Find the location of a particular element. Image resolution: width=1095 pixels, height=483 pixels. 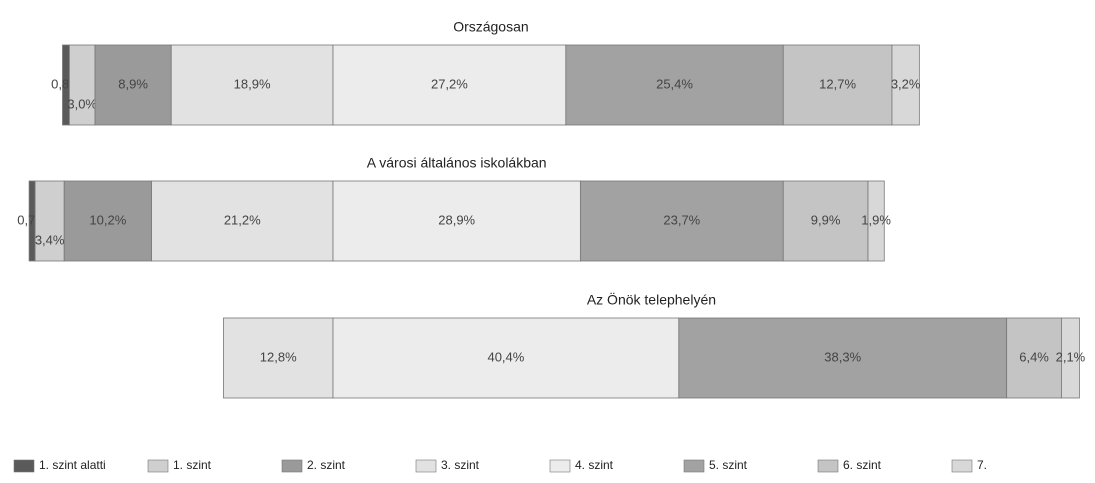

legend-label: 2. szint is located at coordinates (326, 465).